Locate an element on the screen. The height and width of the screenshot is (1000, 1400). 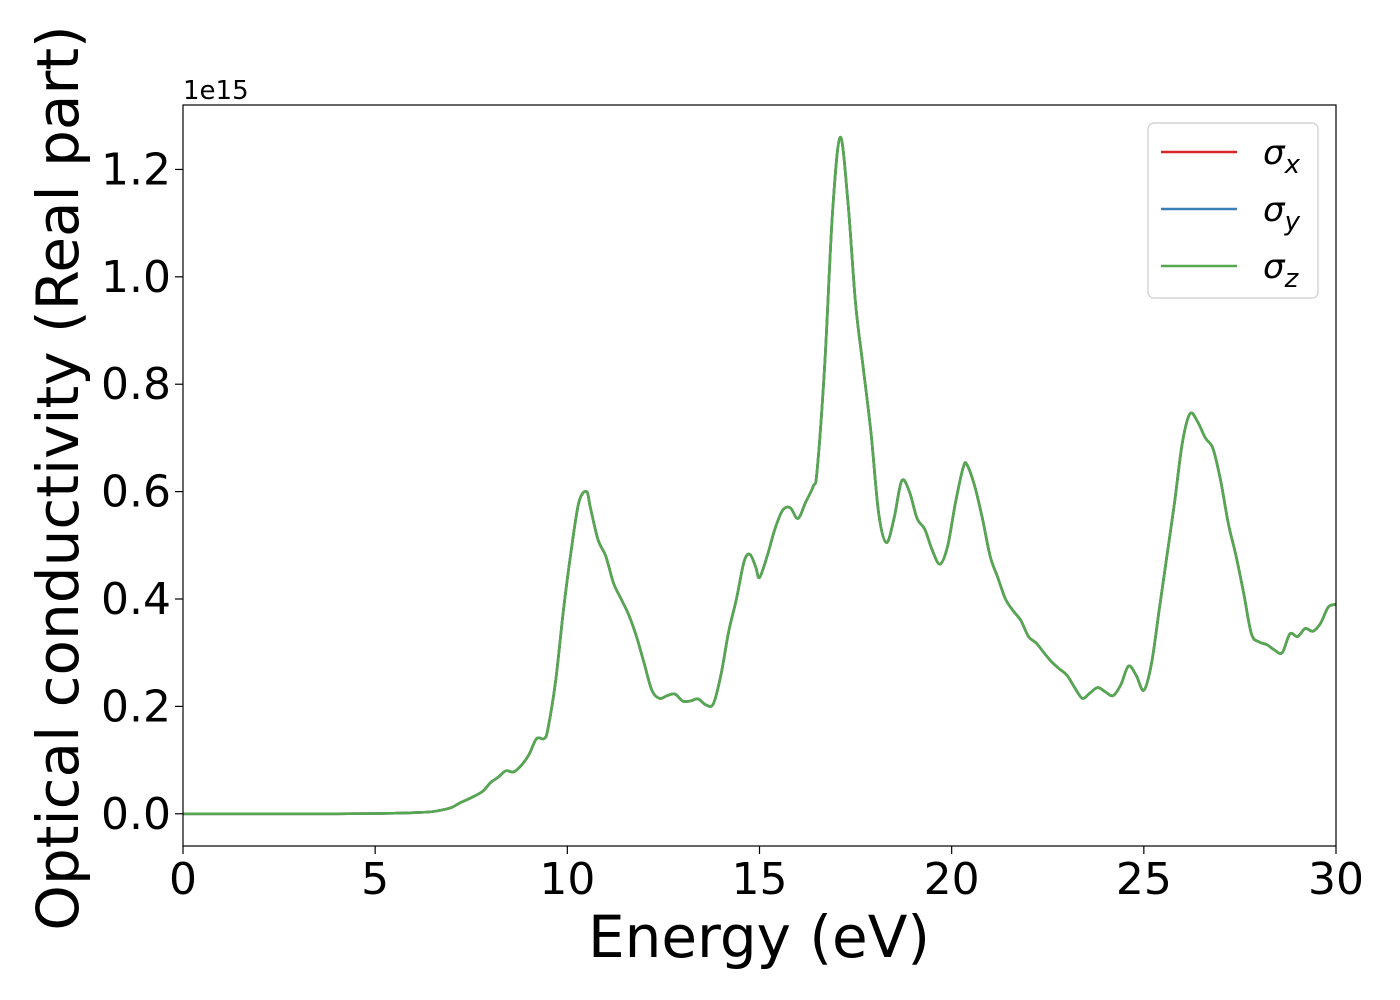
y-tick-label: 1.0 is located at coordinates (136, 277).